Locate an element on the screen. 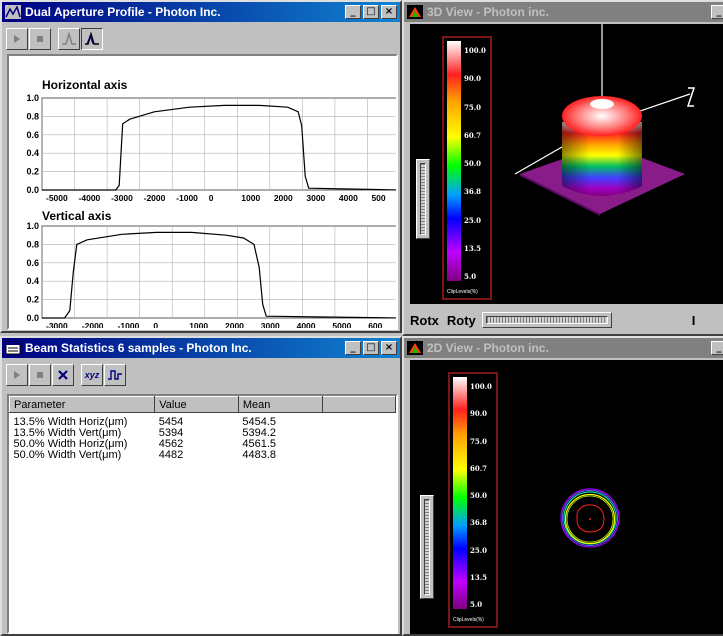 The width and height of the screenshot is (723, 636). stats-maximize-button: □ is located at coordinates (371, 348).